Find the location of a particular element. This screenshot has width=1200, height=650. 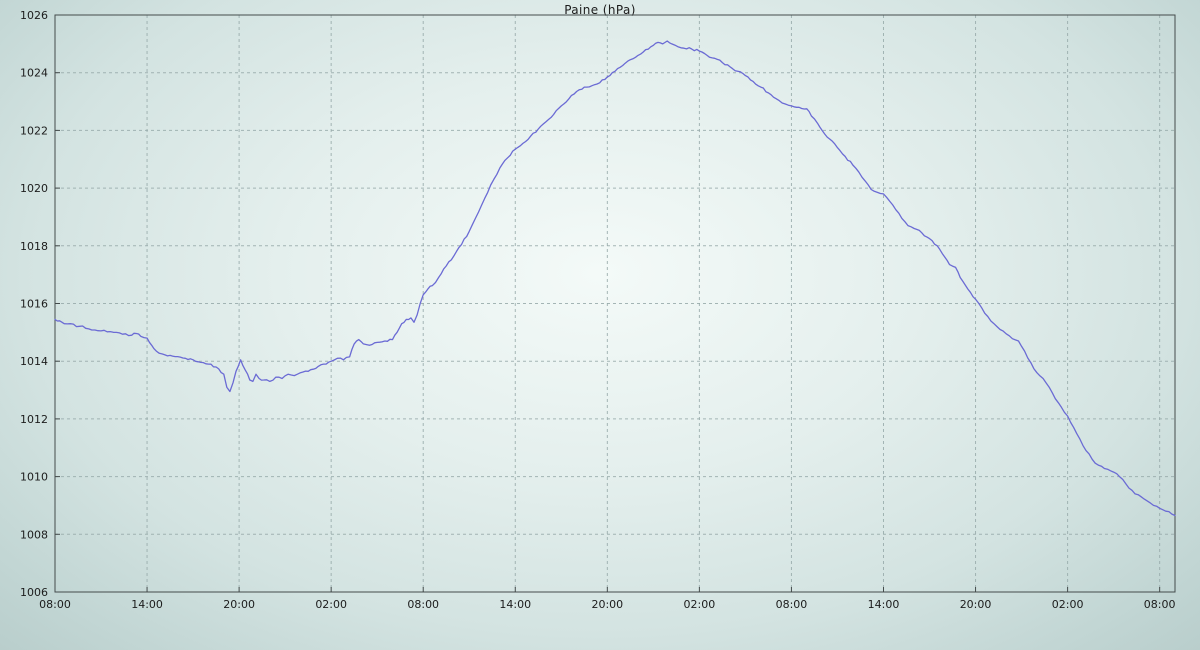

y-tick-label: 1016 is located at coordinates (34, 304).